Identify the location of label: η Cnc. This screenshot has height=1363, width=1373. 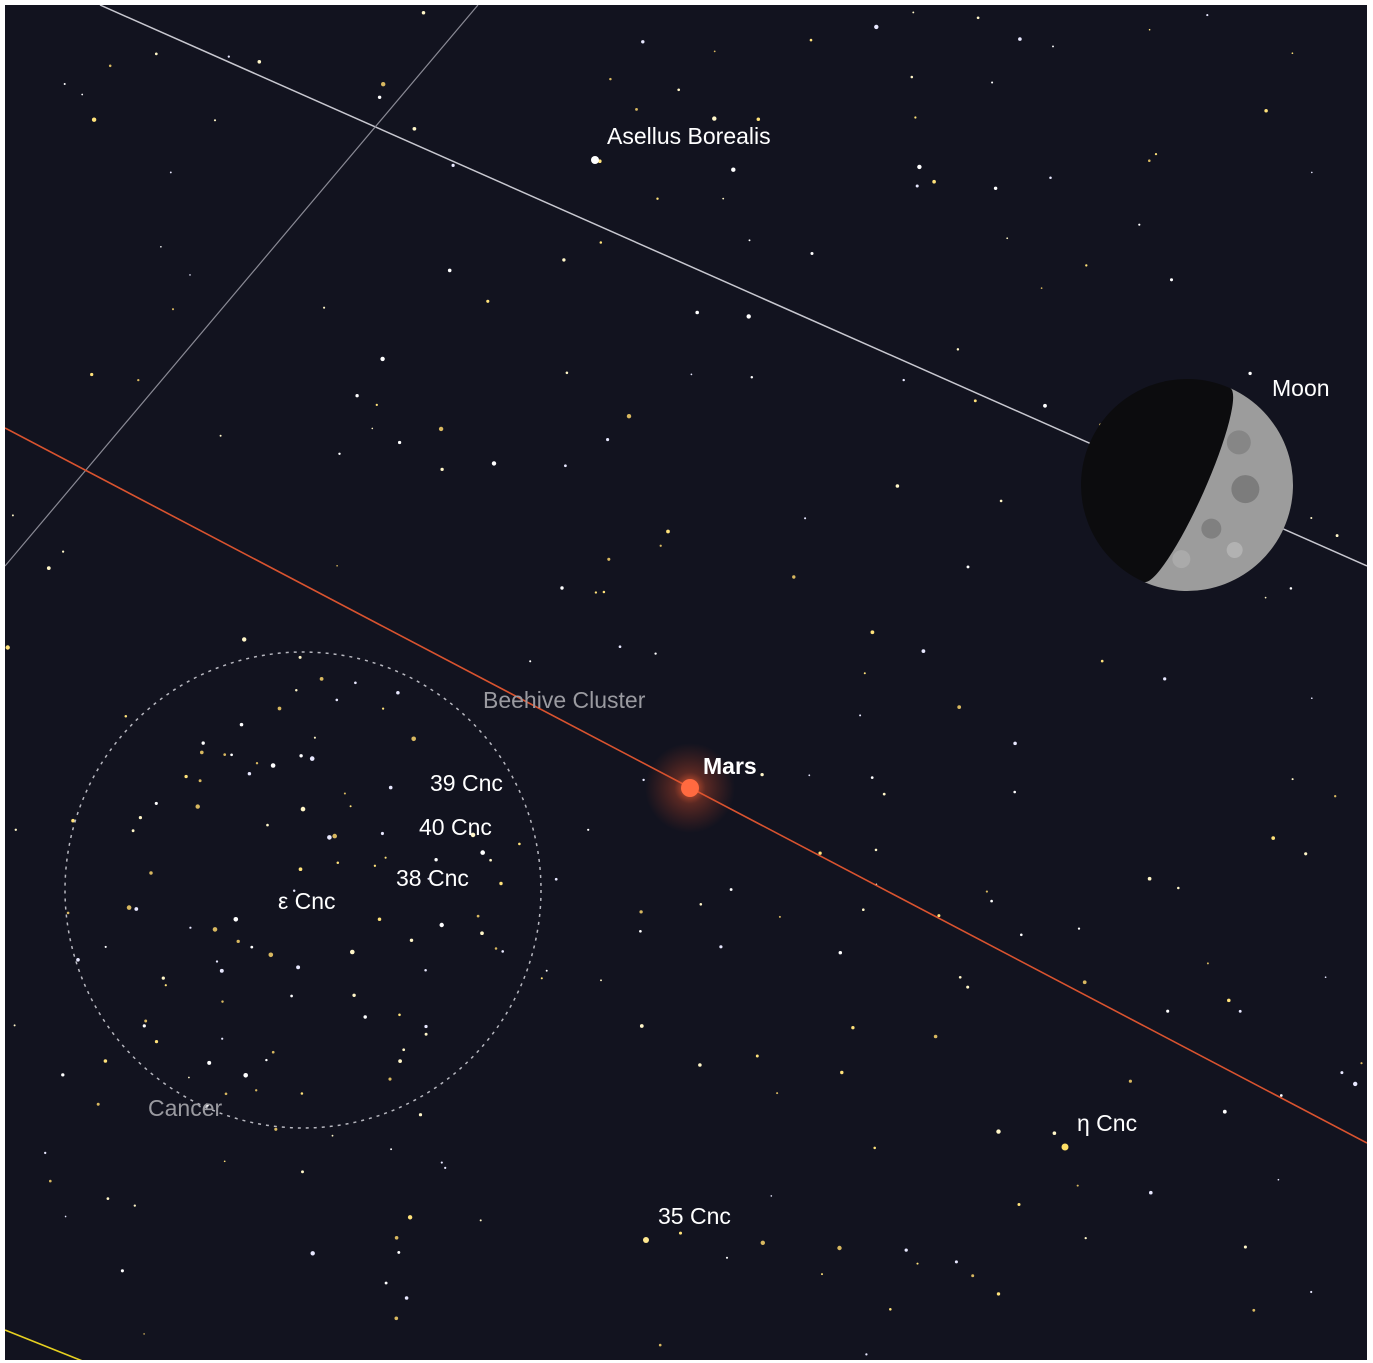
(1107, 1123).